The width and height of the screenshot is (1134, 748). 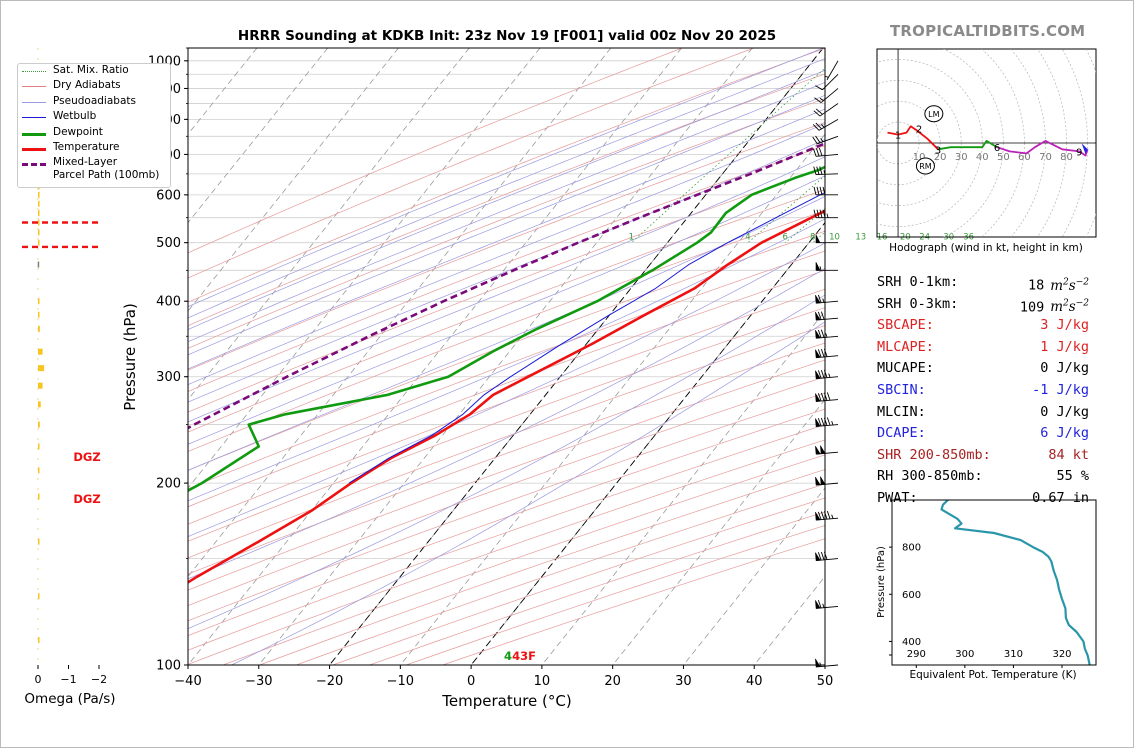 What do you see at coordinates (94, 170) in the screenshot?
I see `legend-entry: Mixed-Layer Parcel Path (100mb)` at bounding box center [94, 170].